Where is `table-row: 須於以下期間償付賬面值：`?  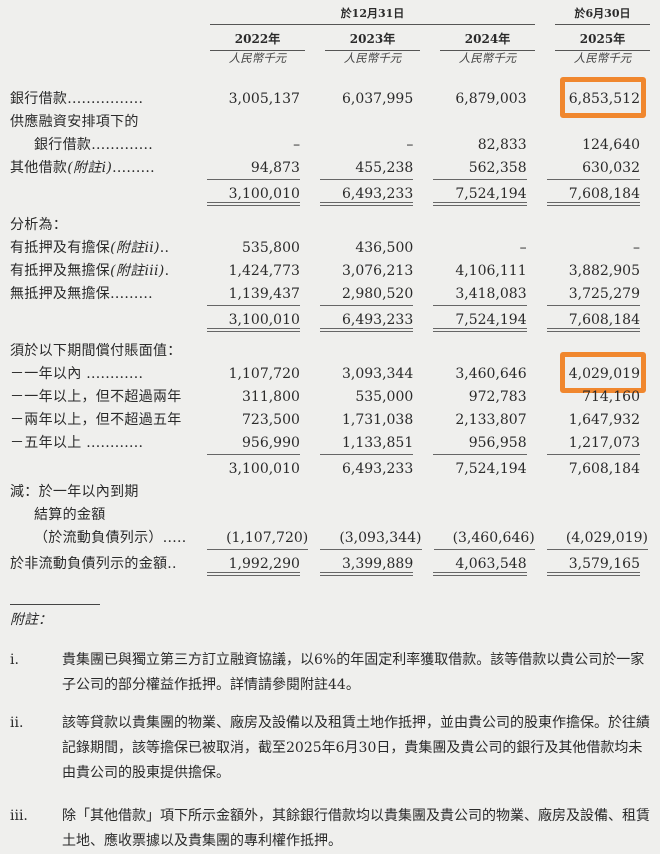
table-row: 須於以下期間償付賬面值： is located at coordinates (330, 351).